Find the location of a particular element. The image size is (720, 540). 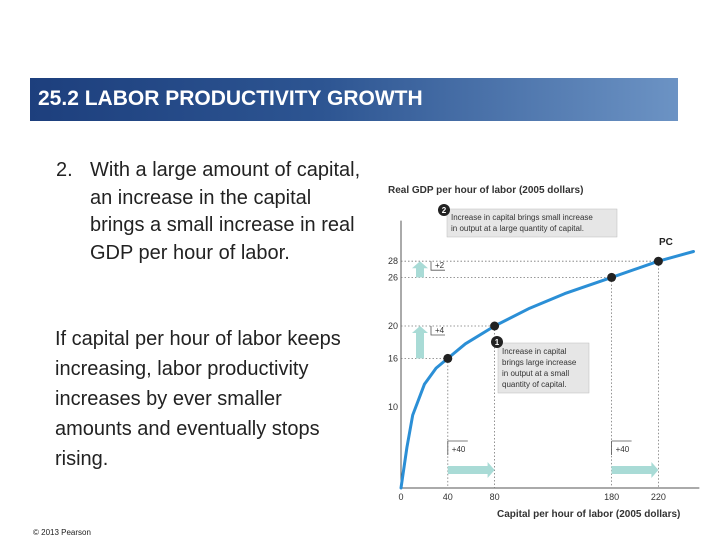

annotation-1-text: quantity of capital. is located at coordinates (534, 384).